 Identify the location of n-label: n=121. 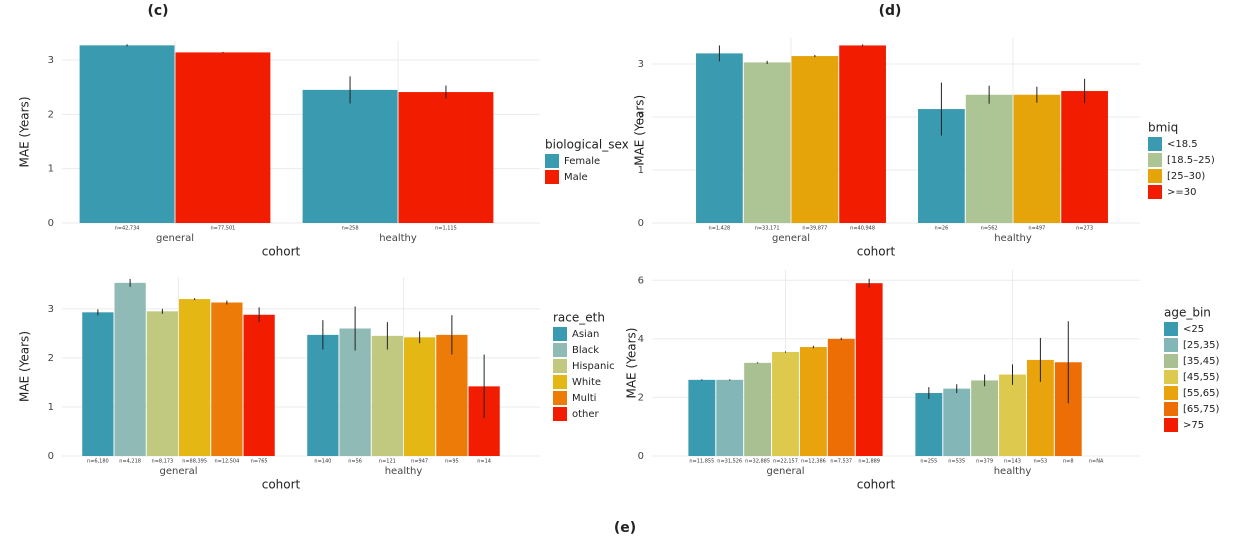
(387, 462).